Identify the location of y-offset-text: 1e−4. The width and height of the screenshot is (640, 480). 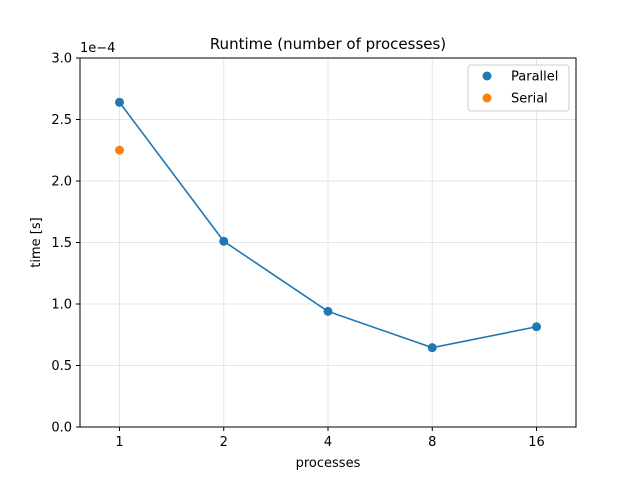
(97, 48).